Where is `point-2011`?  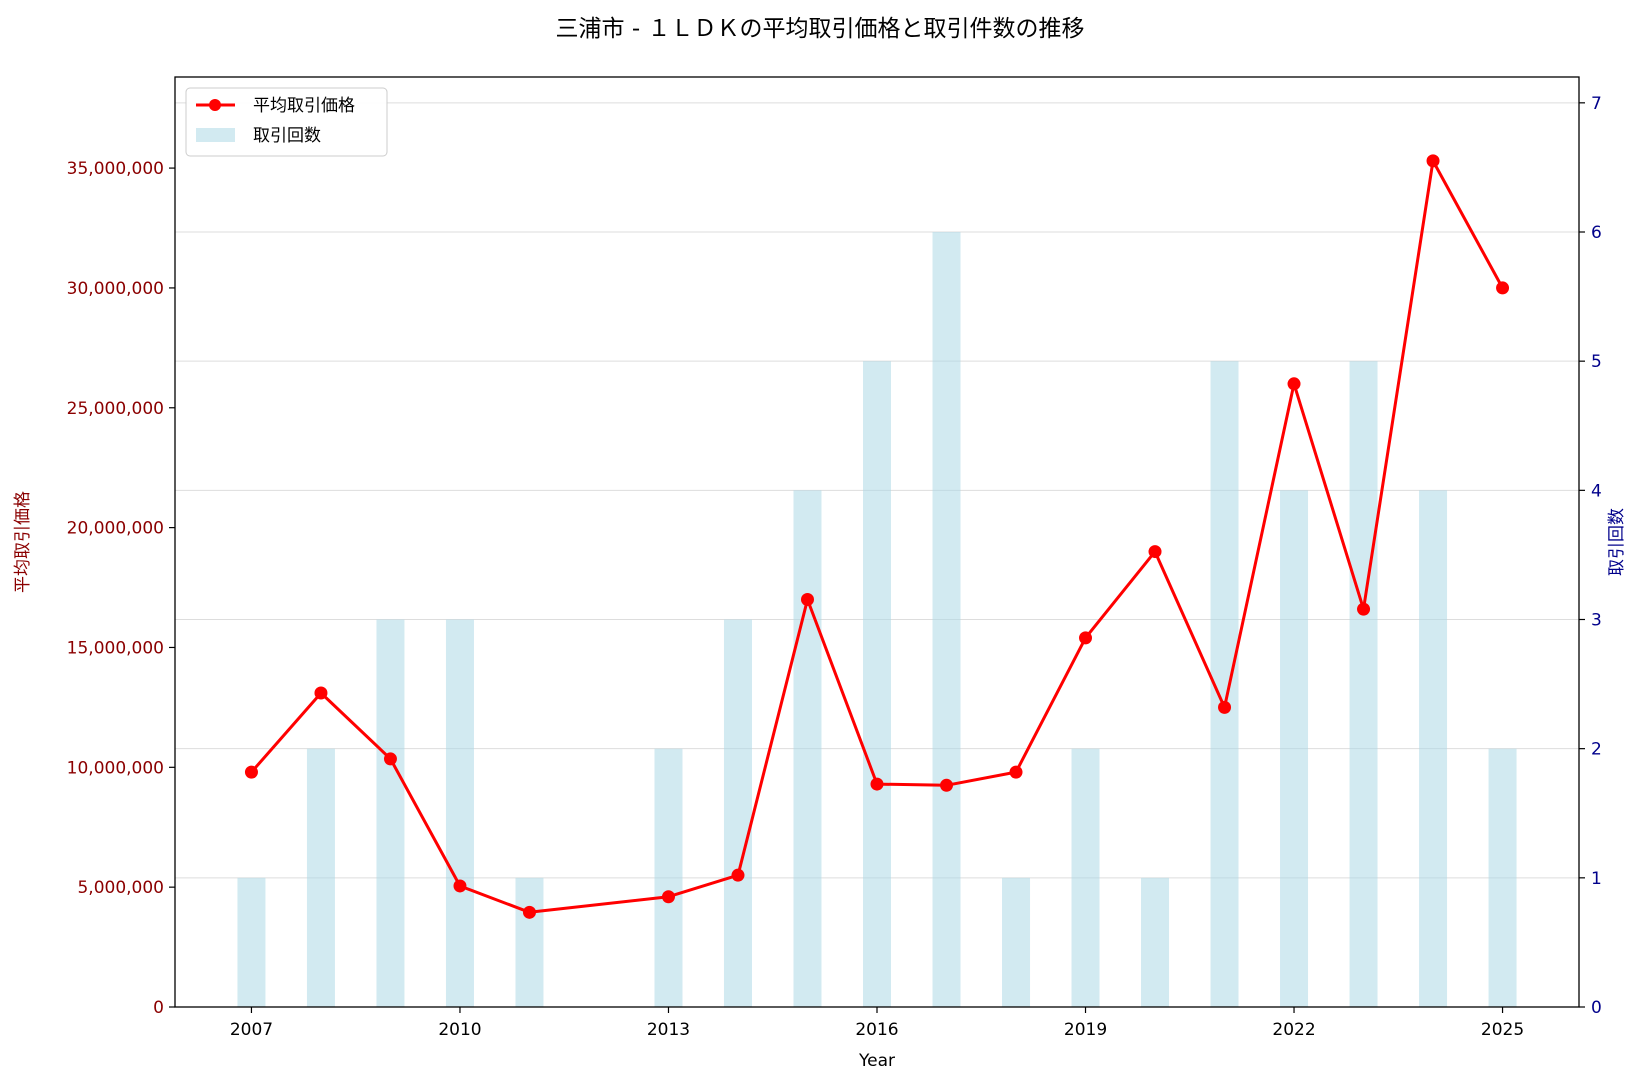
point-2011 is located at coordinates (529, 912).